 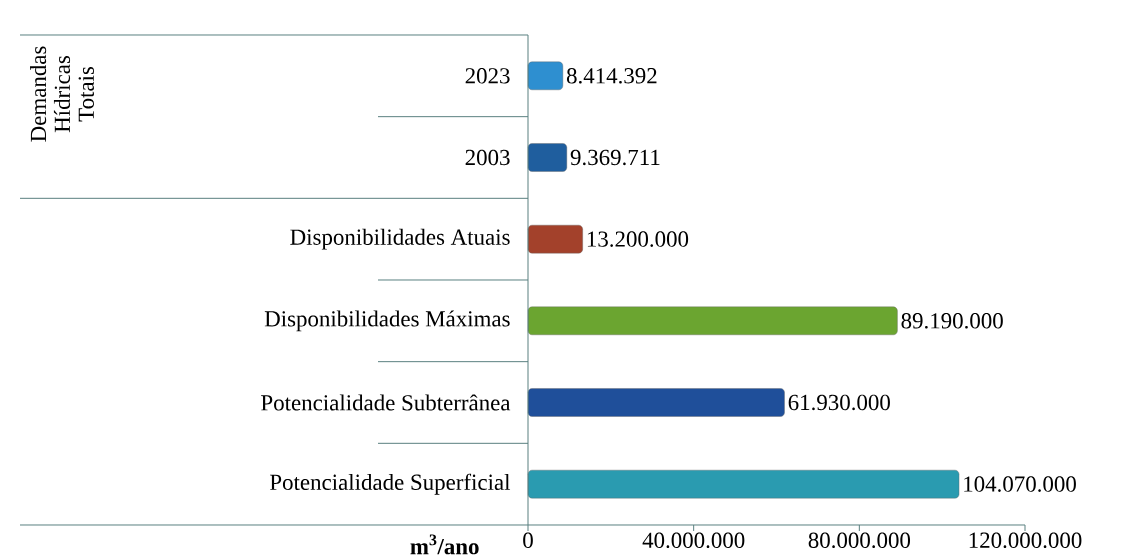 What do you see at coordinates (1020, 484) in the screenshot?
I see `data-label: 104.070.000` at bounding box center [1020, 484].